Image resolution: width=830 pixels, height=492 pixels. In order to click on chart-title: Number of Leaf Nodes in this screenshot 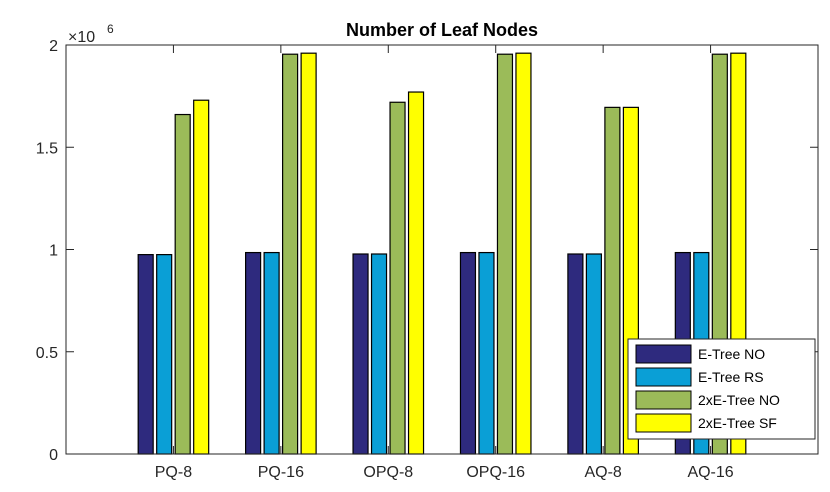, I will do `click(442, 30)`.